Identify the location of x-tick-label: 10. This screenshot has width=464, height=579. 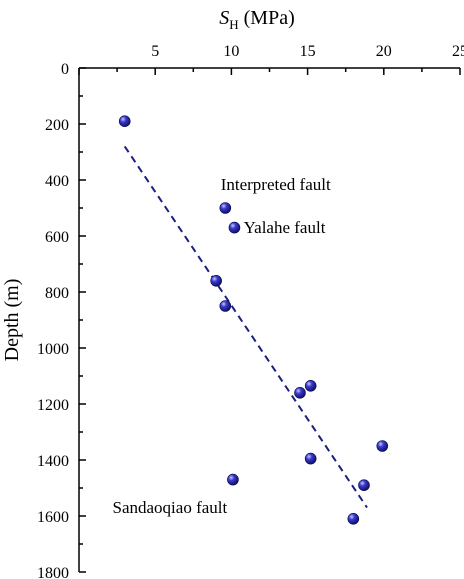
(231, 51).